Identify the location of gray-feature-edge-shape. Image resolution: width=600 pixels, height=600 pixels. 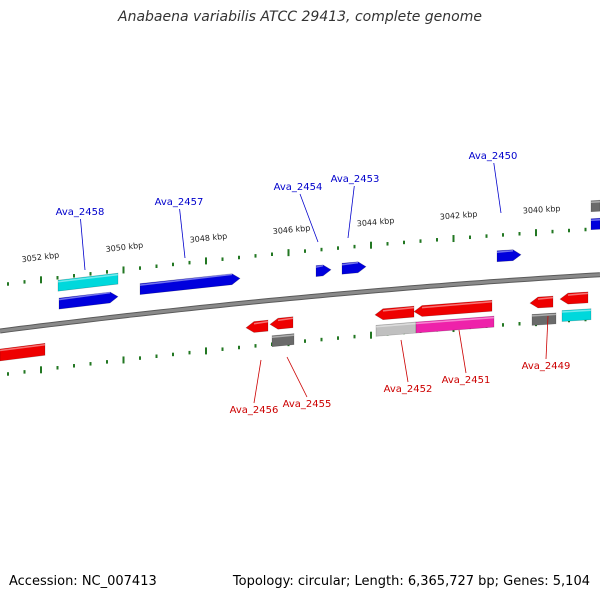
(595, 206).